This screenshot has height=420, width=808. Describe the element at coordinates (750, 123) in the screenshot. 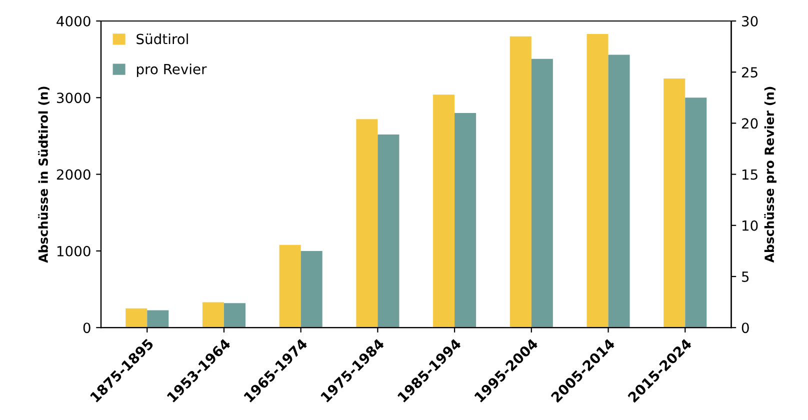

I see `y2-tick-label: 20` at that location.